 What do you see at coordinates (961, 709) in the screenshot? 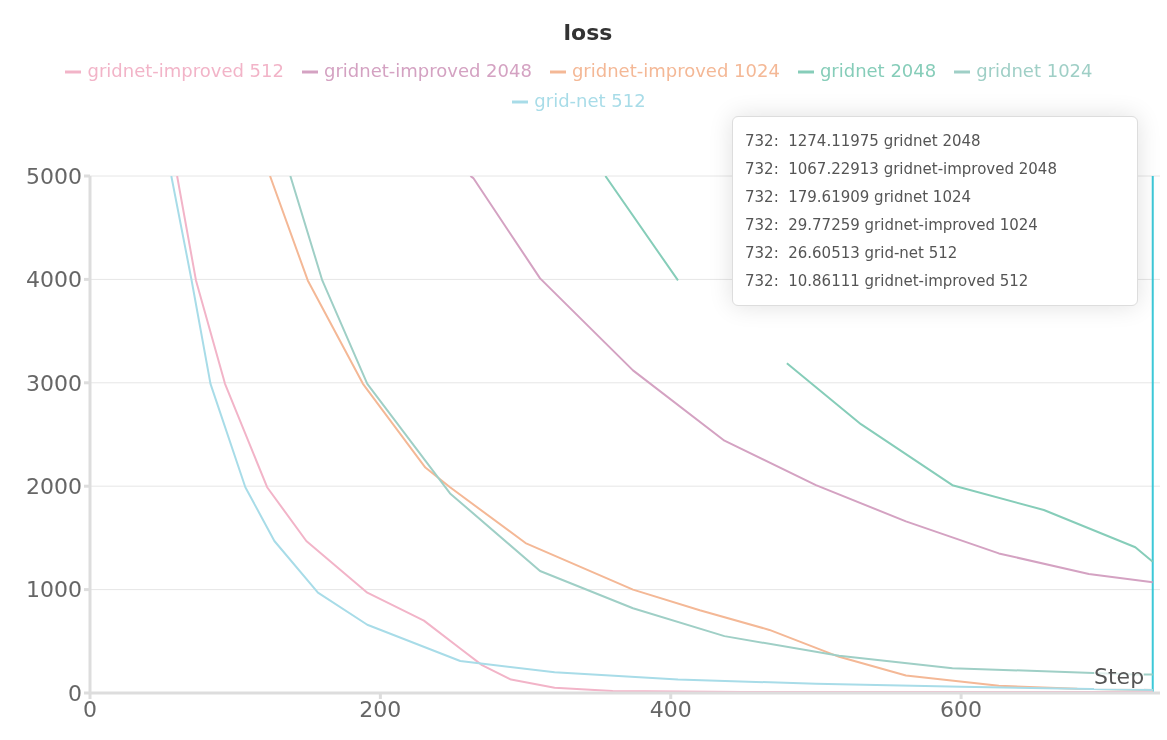
I see `x-tick-label: 600` at bounding box center [961, 709].